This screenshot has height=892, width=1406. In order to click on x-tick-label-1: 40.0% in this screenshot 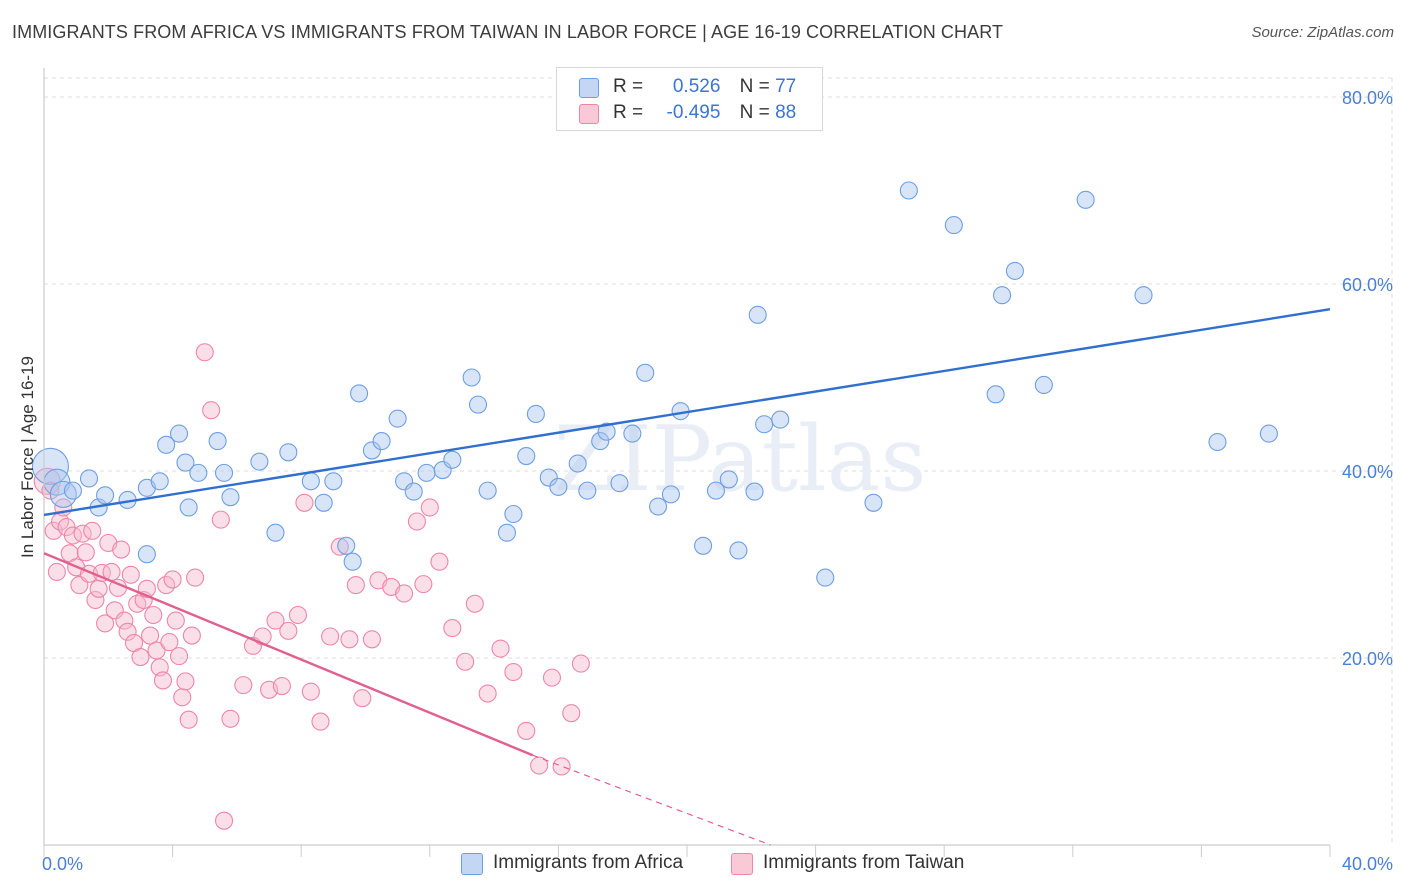, I will do `click(1367, 864)`.